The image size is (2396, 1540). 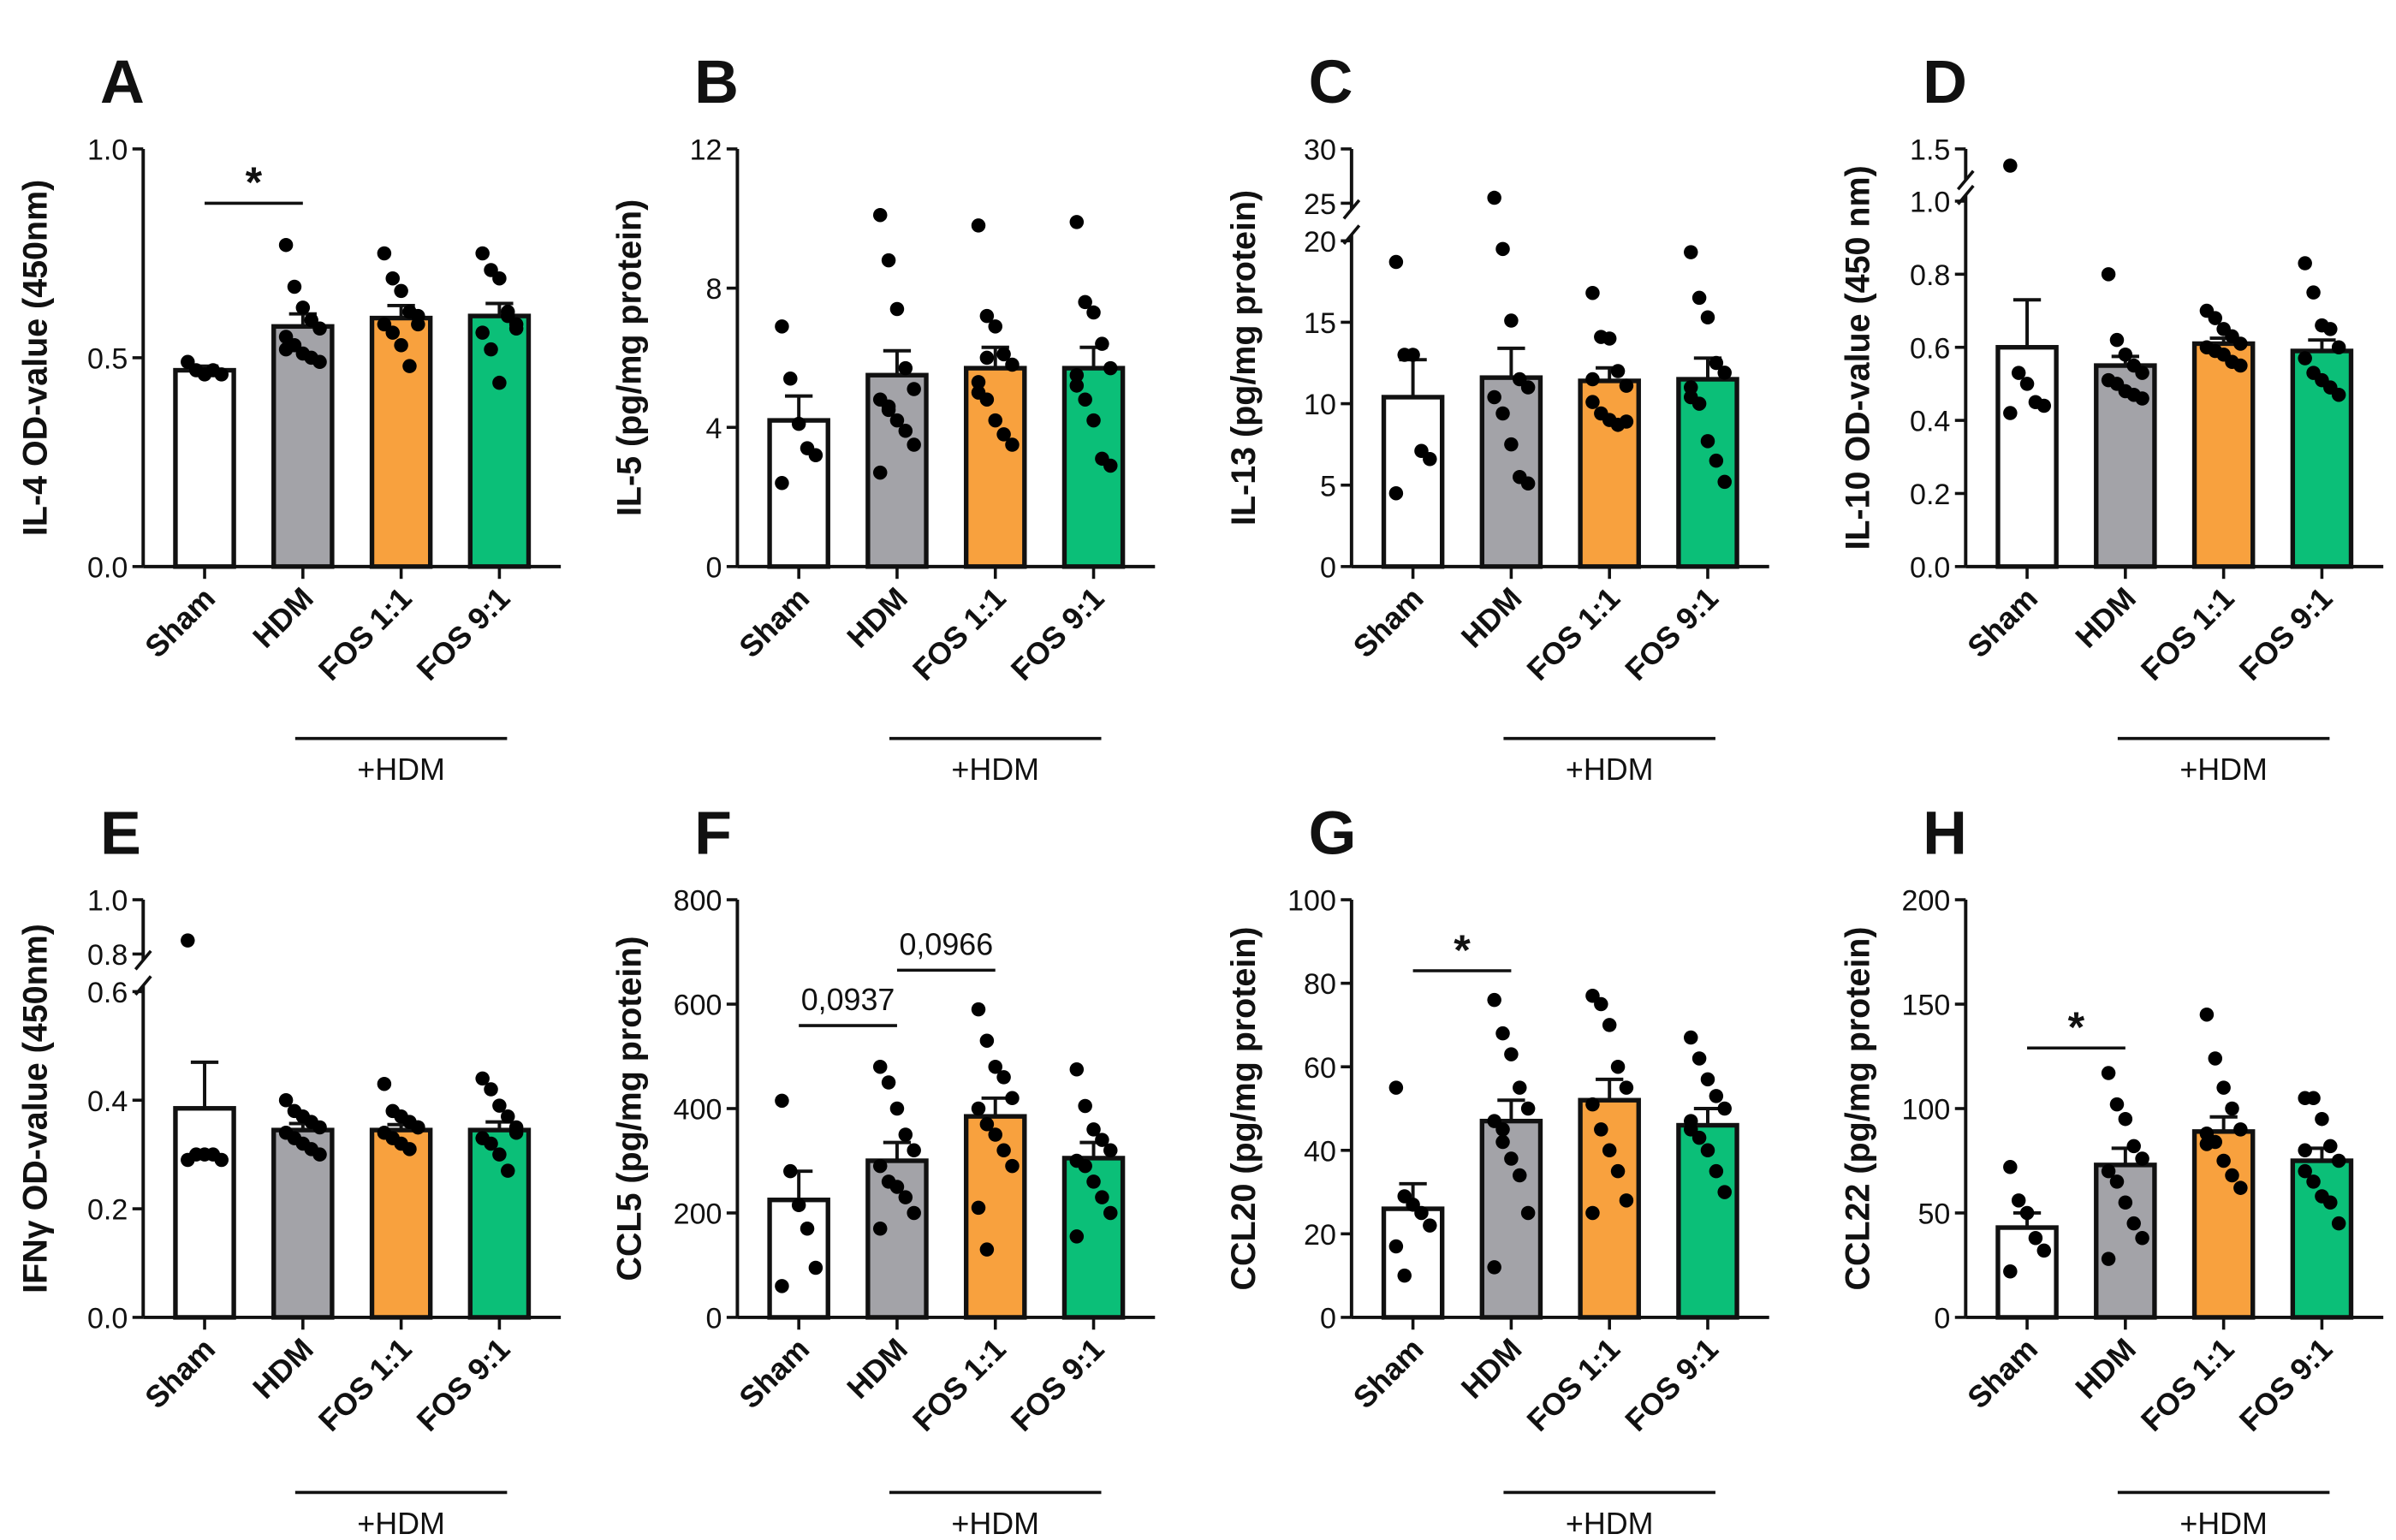 I want to click on y-tick-label: 0.2, so click(x=1930, y=495).